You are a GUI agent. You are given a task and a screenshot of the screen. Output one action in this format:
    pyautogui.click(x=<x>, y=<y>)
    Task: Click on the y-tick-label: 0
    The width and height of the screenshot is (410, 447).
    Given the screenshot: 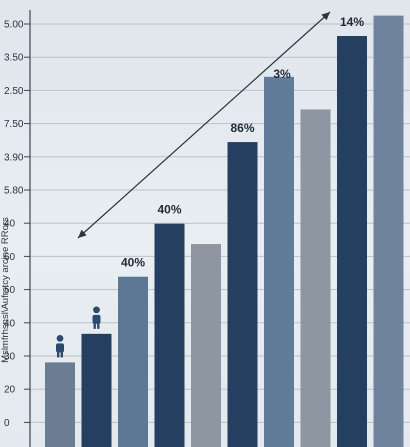 What is the action you would take?
    pyautogui.click(x=7, y=423)
    